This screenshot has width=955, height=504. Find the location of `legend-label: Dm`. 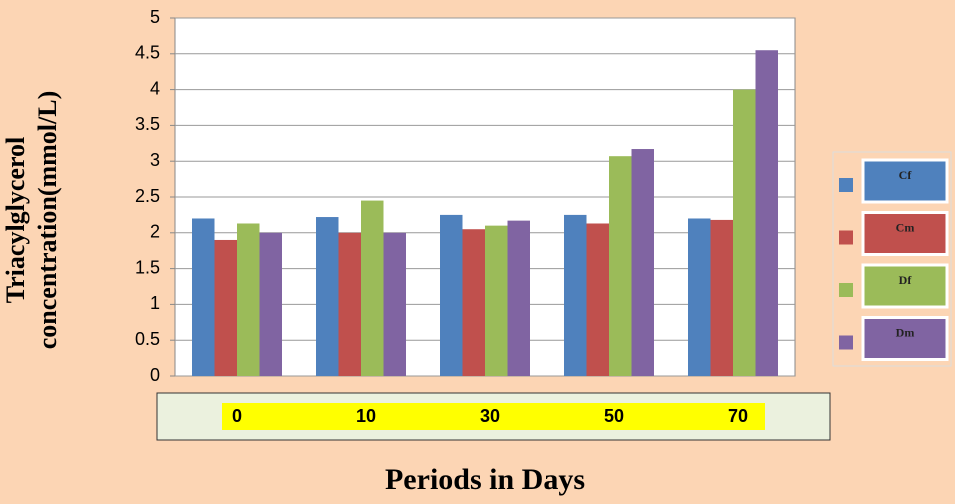

legend-label: Dm is located at coordinates (905, 332).